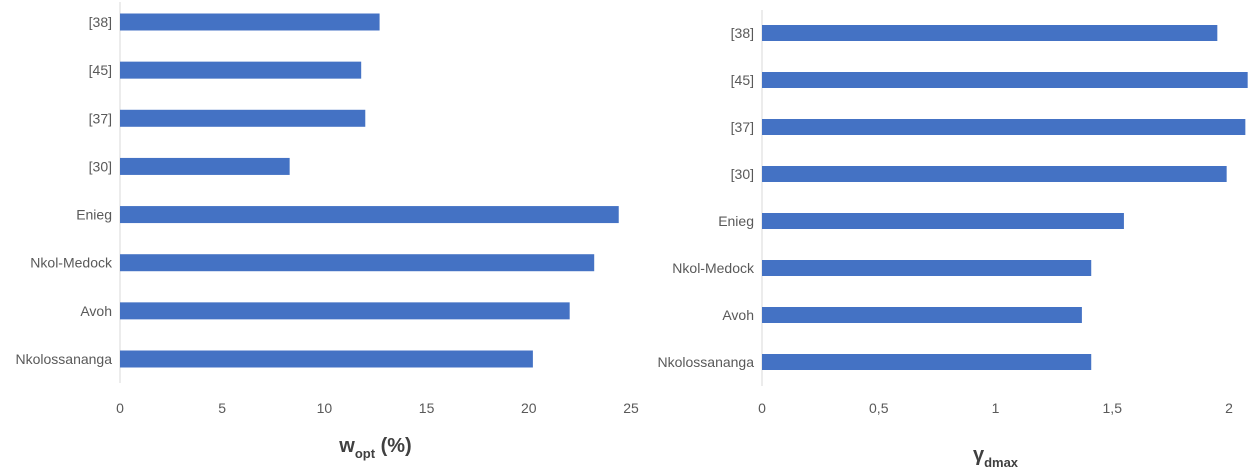 The height and width of the screenshot is (472, 1252). I want to click on x-axis-title-main: w, so click(346, 446).